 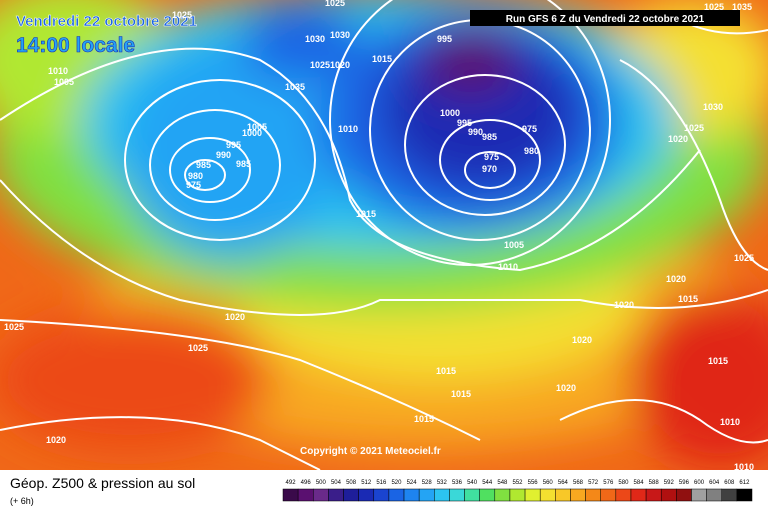 What do you see at coordinates (427, 483) in the screenshot?
I see `legend-label: 528` at bounding box center [427, 483].